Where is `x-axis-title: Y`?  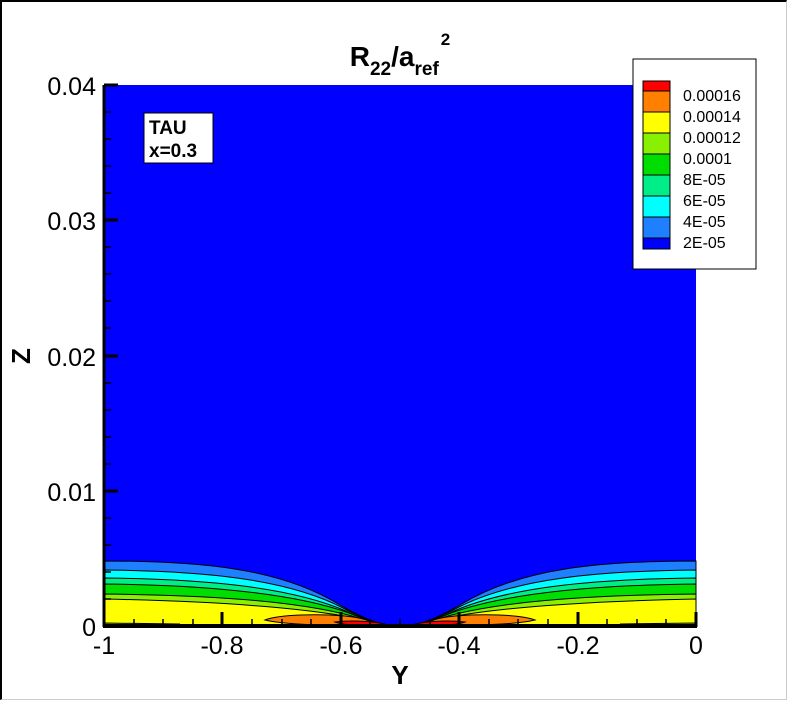 x-axis-title: Y is located at coordinates (399, 675).